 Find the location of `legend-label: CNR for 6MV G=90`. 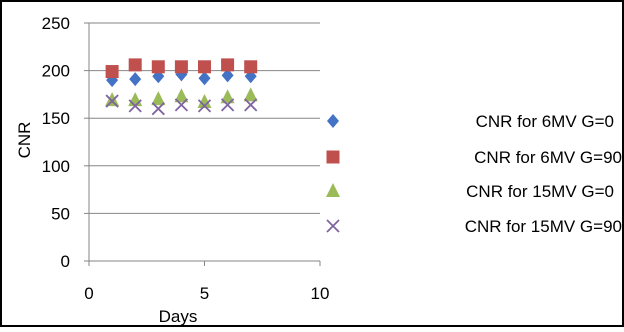

legend-label: CNR for 6MV G=90 is located at coordinates (548, 157).